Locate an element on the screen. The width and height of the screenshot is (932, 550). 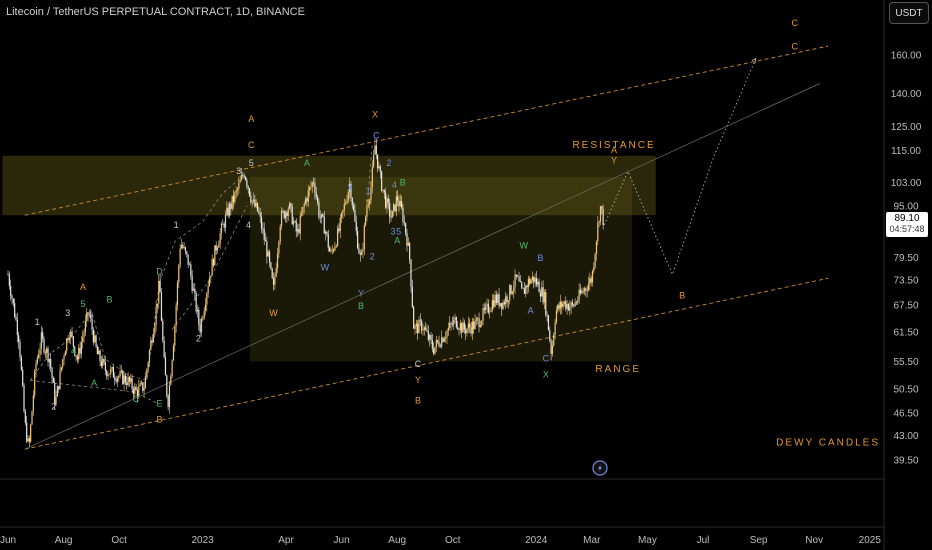
x-tick-label: Jun is located at coordinates (8, 540).